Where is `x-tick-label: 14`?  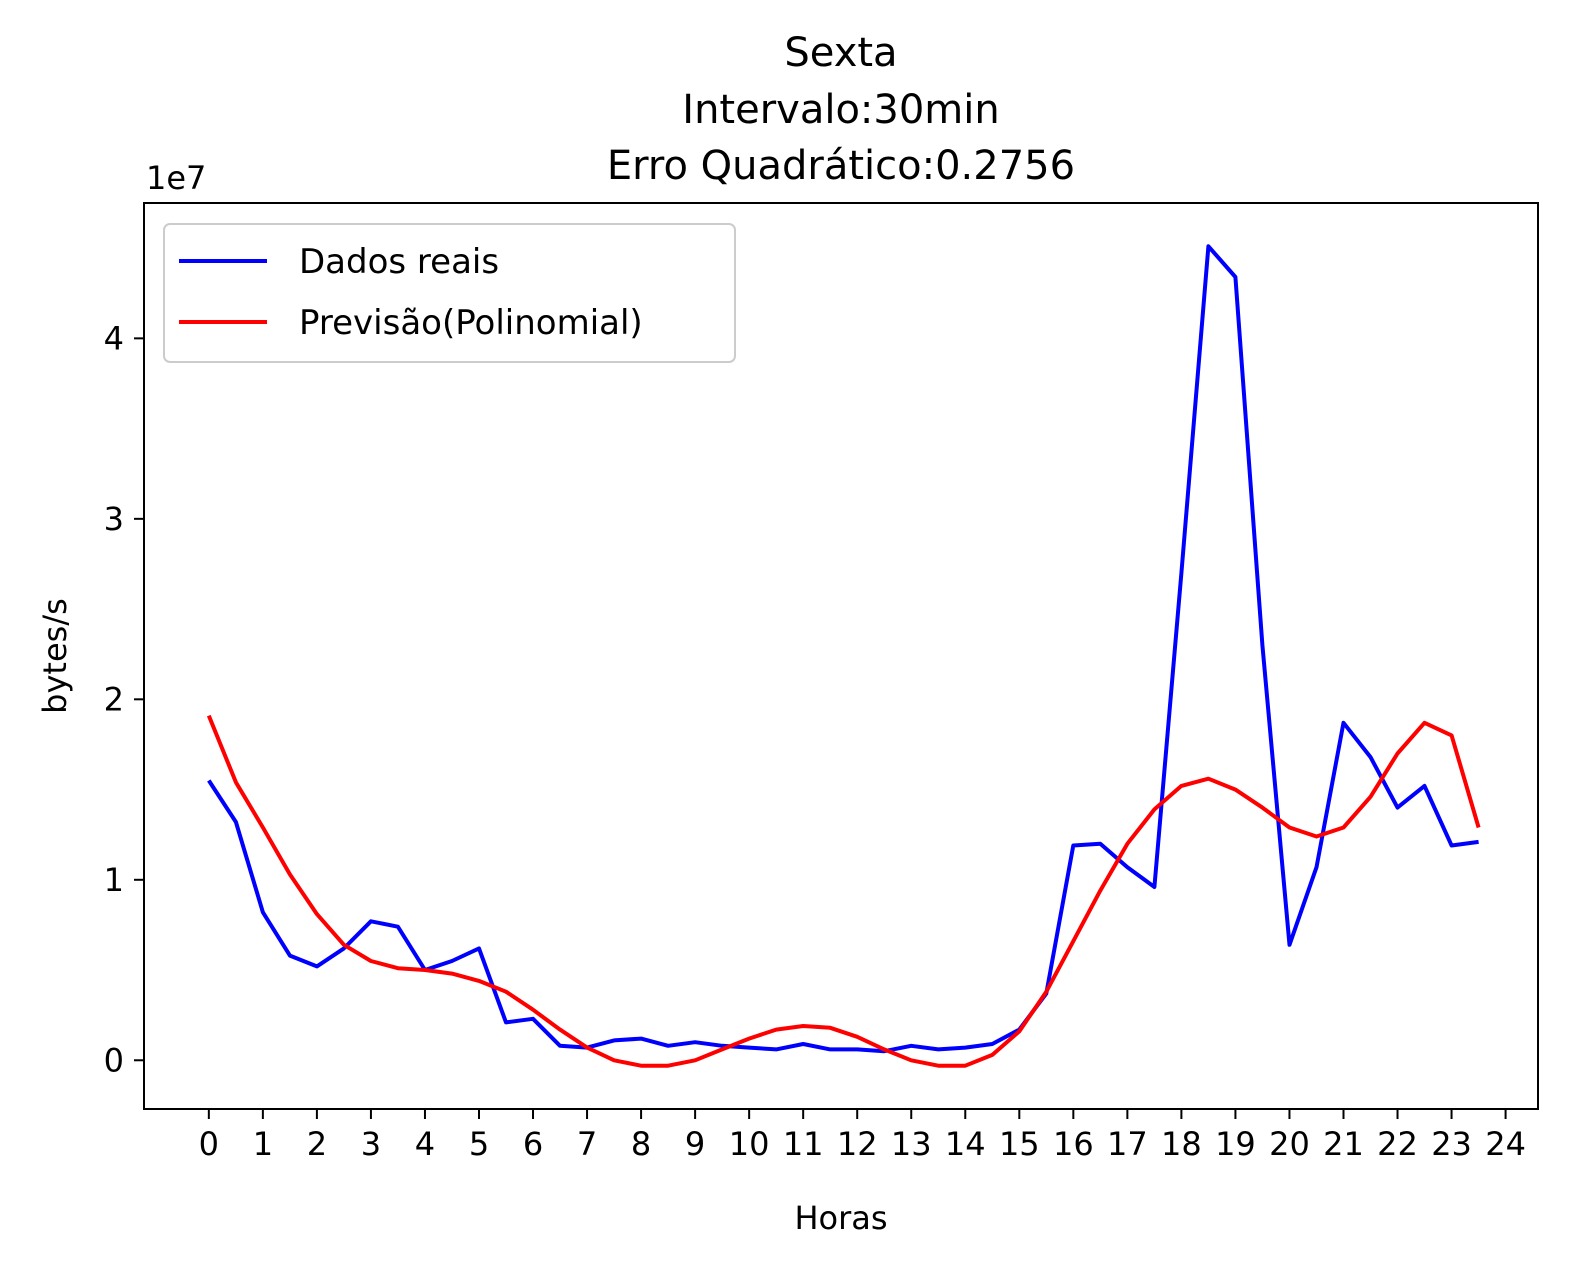 x-tick-label: 14 is located at coordinates (965, 1144).